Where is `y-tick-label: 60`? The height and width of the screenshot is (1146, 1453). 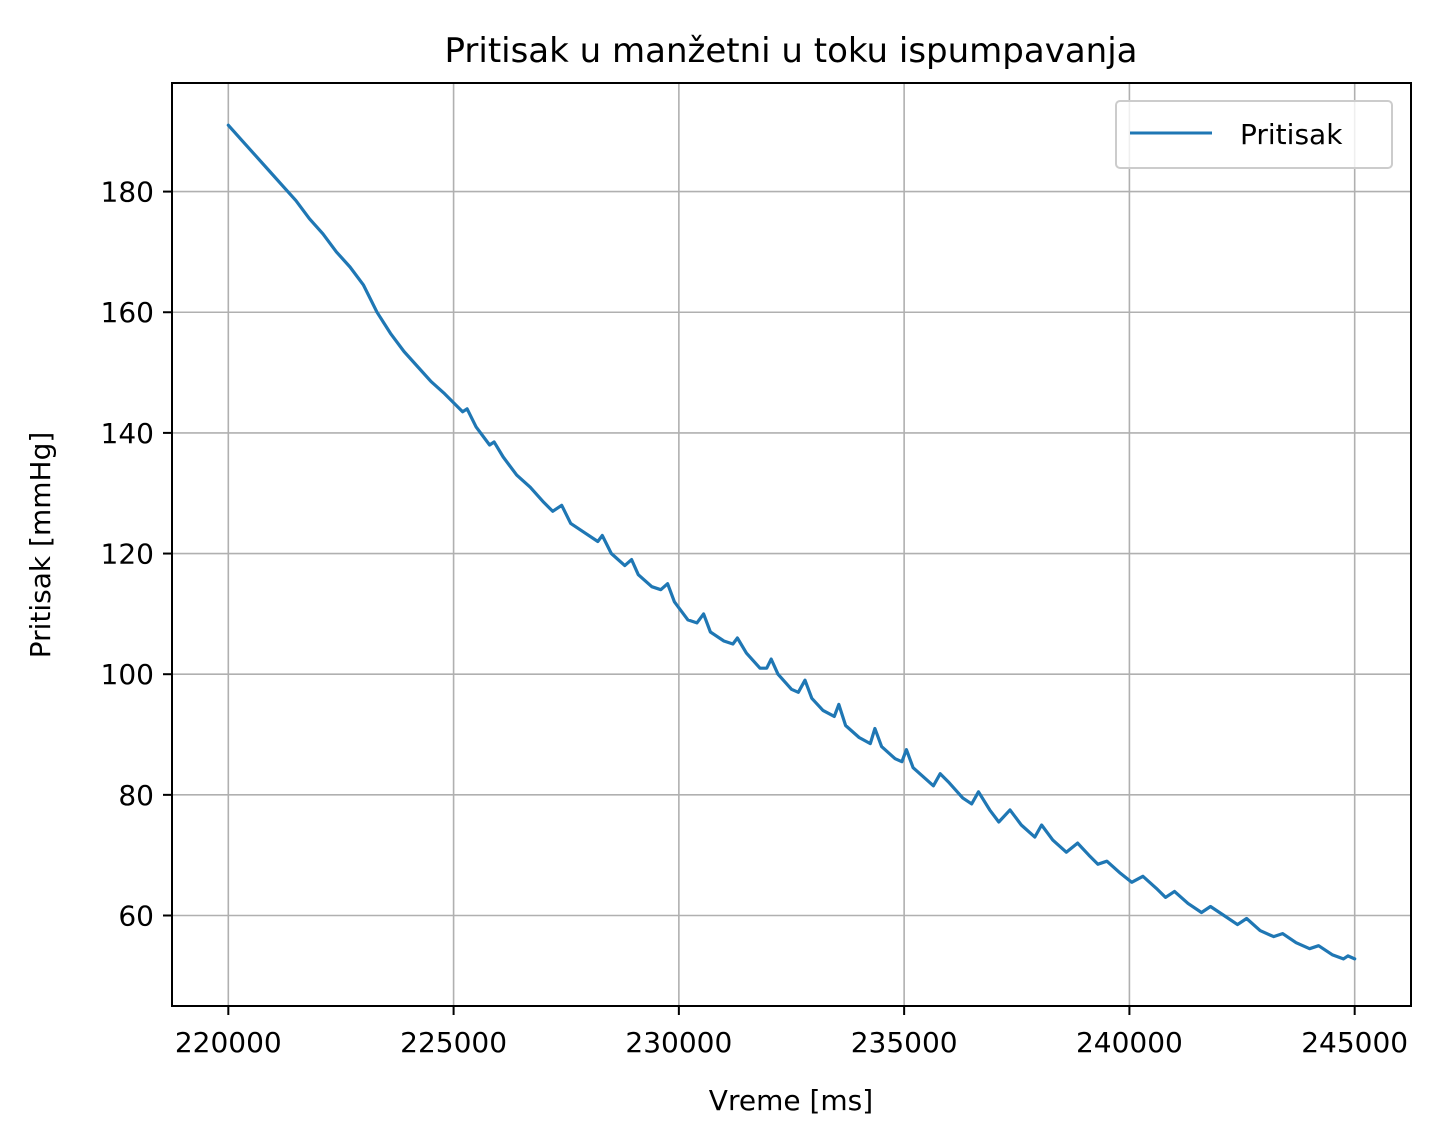
y-tick-label: 60 is located at coordinates (136, 916).